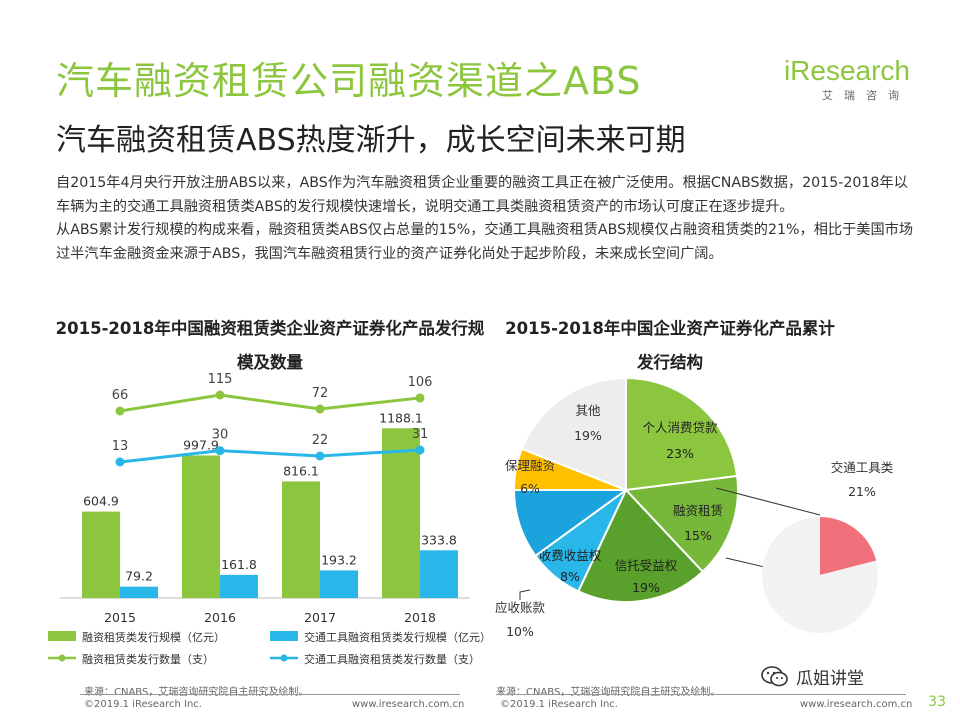 This screenshot has width=960, height=720. I want to click on pie-value-2: 19%, so click(646, 587).